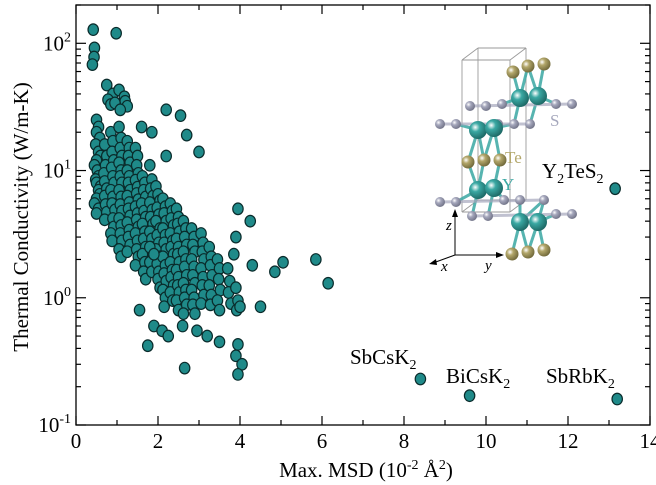  What do you see at coordinates (442, 465) in the screenshot?
I see `x-axis-title-sup2: 2` at bounding box center [442, 465].